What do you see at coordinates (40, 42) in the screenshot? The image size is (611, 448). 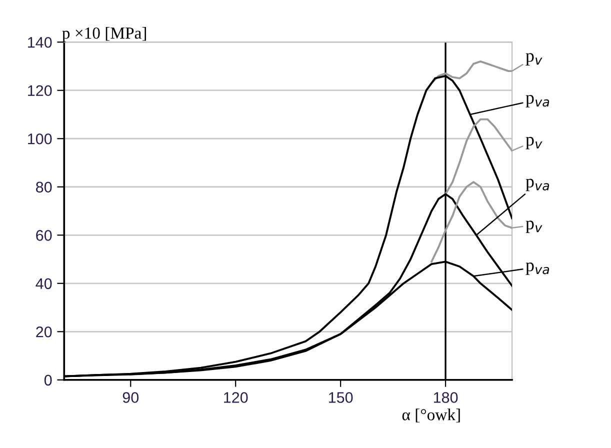 I see `y-tick-label: 140` at bounding box center [40, 42].